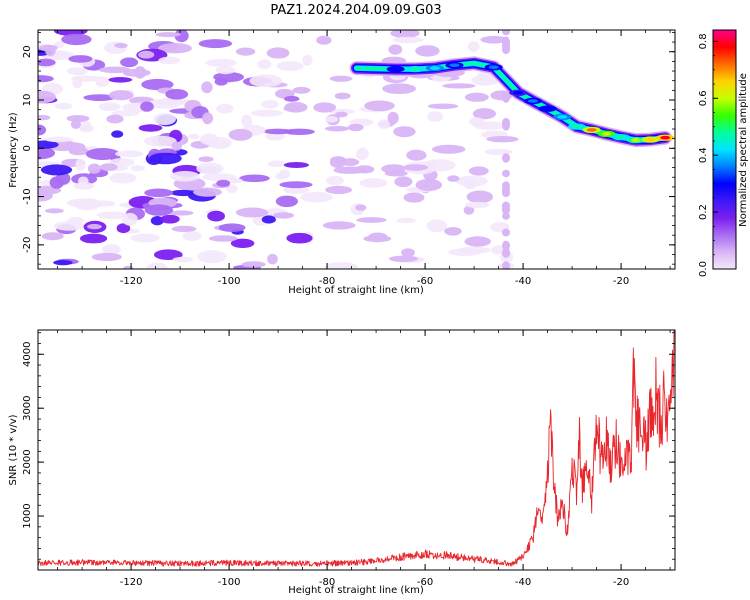 The height and width of the screenshot is (600, 750). What do you see at coordinates (27, 148) in the screenshot?
I see `y-tick-label: 0` at bounding box center [27, 148].